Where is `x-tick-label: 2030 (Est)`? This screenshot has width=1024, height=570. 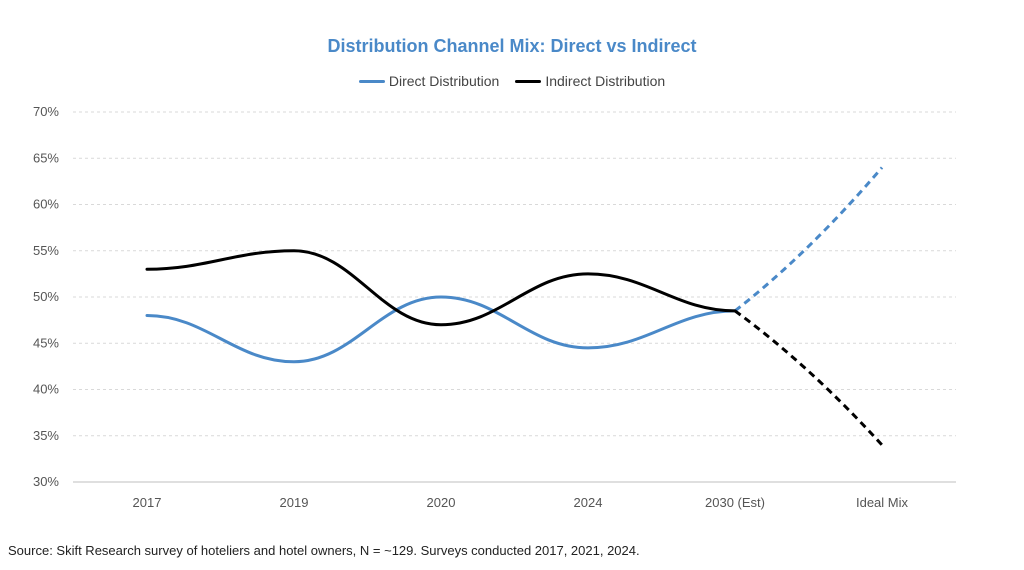 x-tick-label: 2030 (Est) is located at coordinates (735, 502).